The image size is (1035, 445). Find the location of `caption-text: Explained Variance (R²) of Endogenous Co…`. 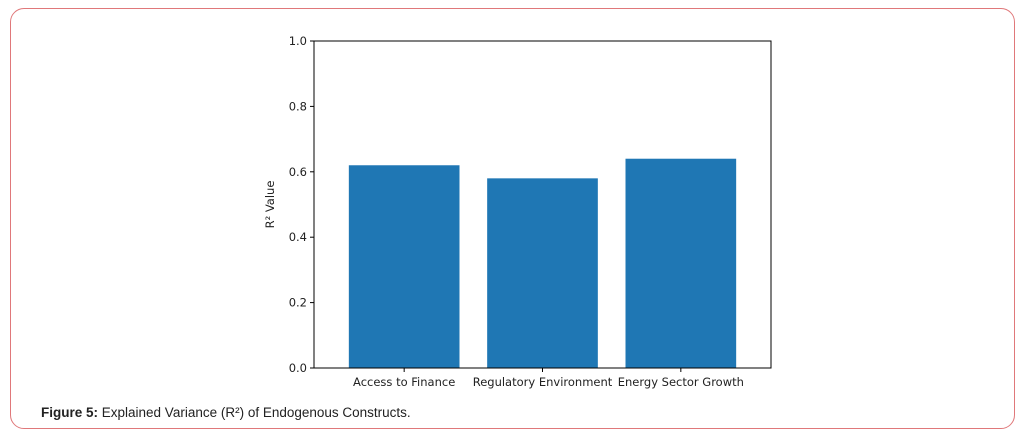

caption-text: Explained Variance (R²) of Endogenous Co… is located at coordinates (254, 412).